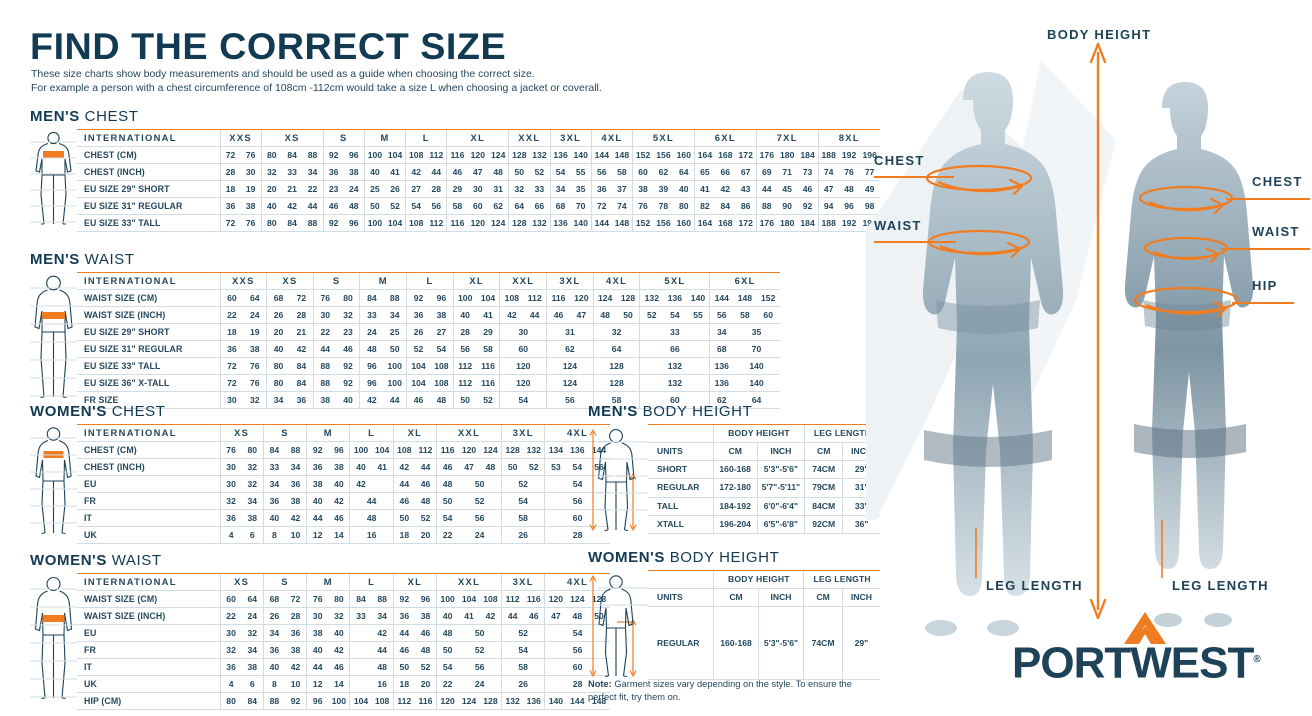  What do you see at coordinates (616, 281) in the screenshot?
I see `size-group-header-4xl: 4XL` at bounding box center [616, 281].